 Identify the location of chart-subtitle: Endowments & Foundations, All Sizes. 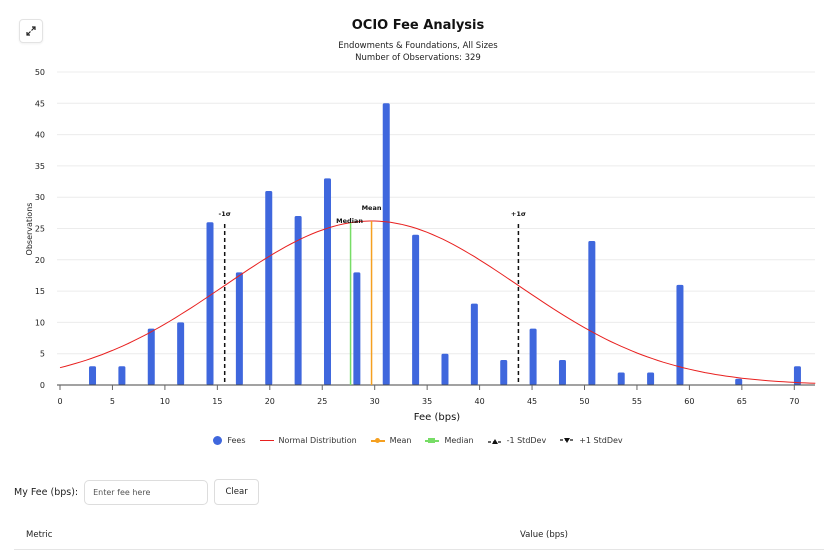
(418, 46).